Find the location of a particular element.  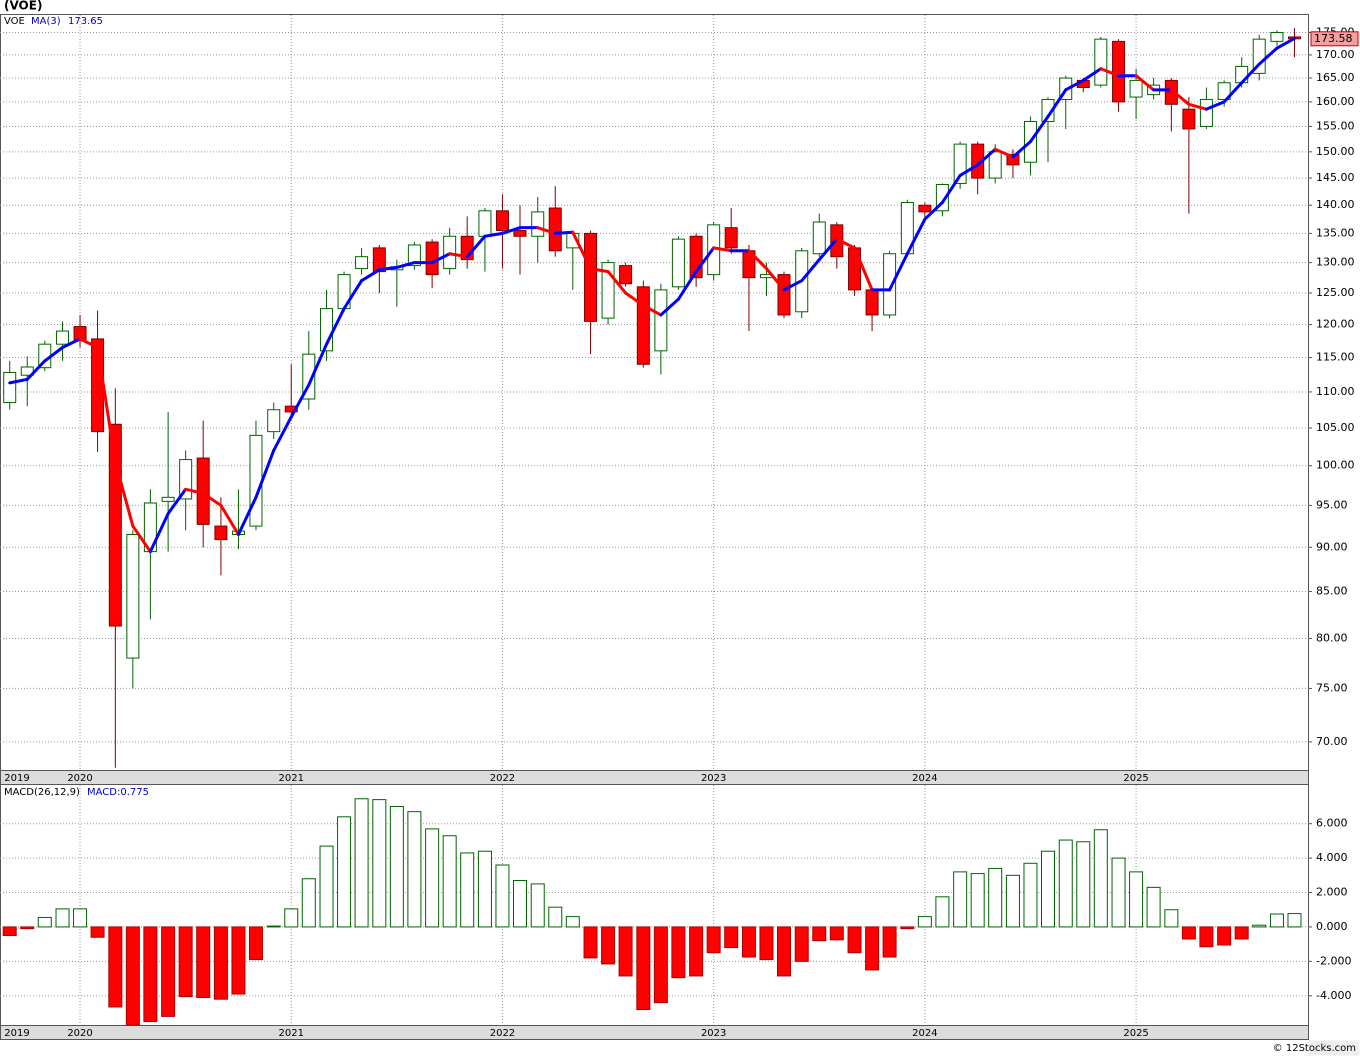

y-tick-label: 70.00 is located at coordinates (1332, 741).